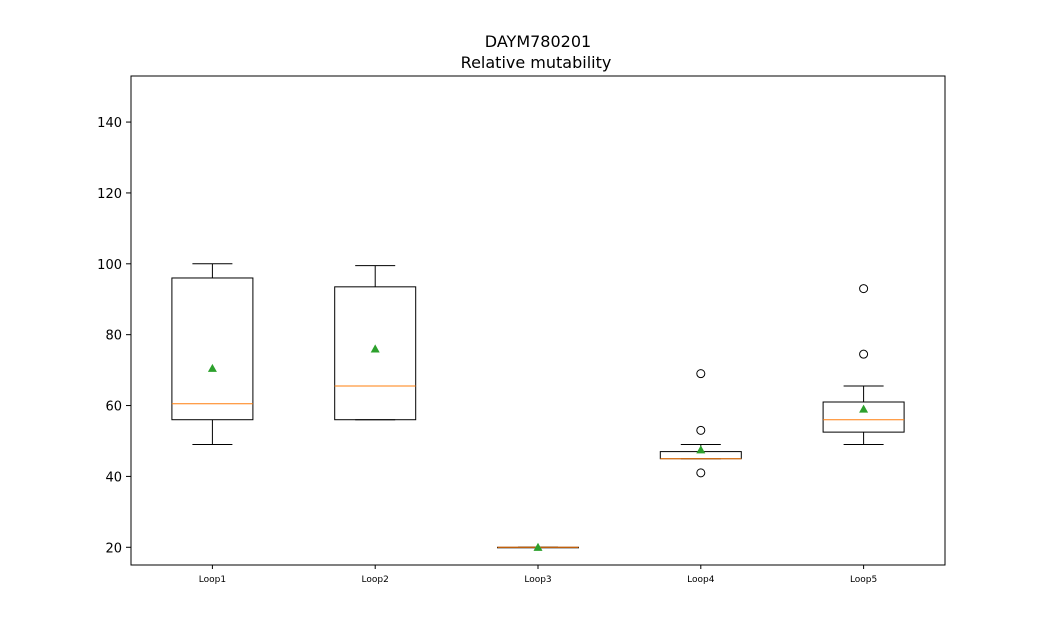  What do you see at coordinates (700, 423) in the screenshot?
I see `box-loop4` at bounding box center [700, 423].